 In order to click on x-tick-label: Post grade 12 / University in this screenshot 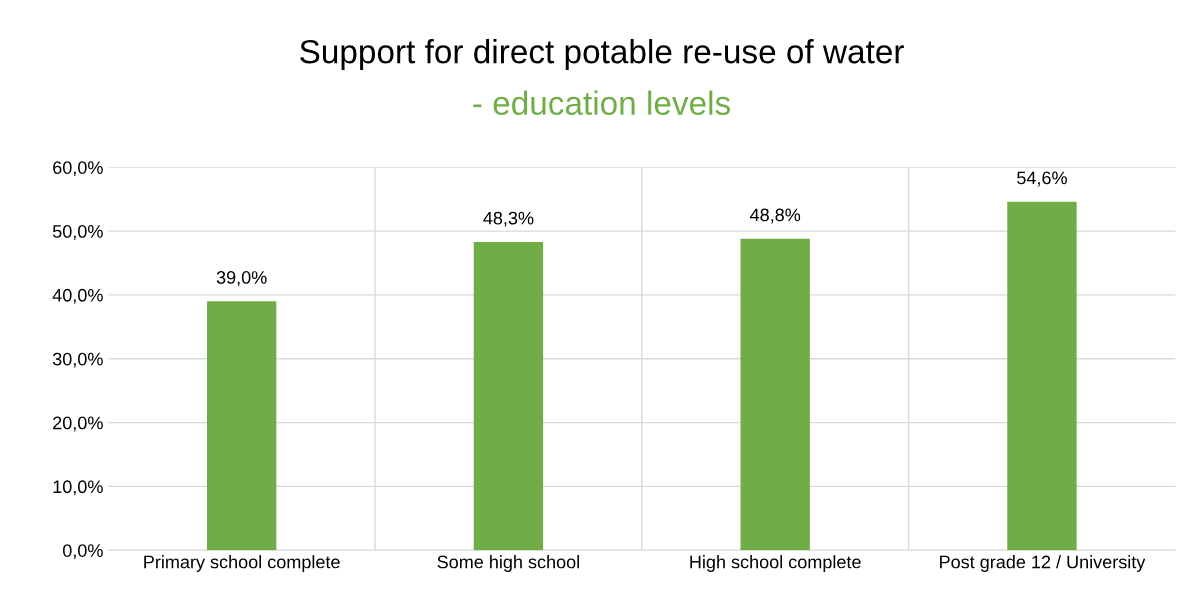, I will do `click(1043, 563)`.